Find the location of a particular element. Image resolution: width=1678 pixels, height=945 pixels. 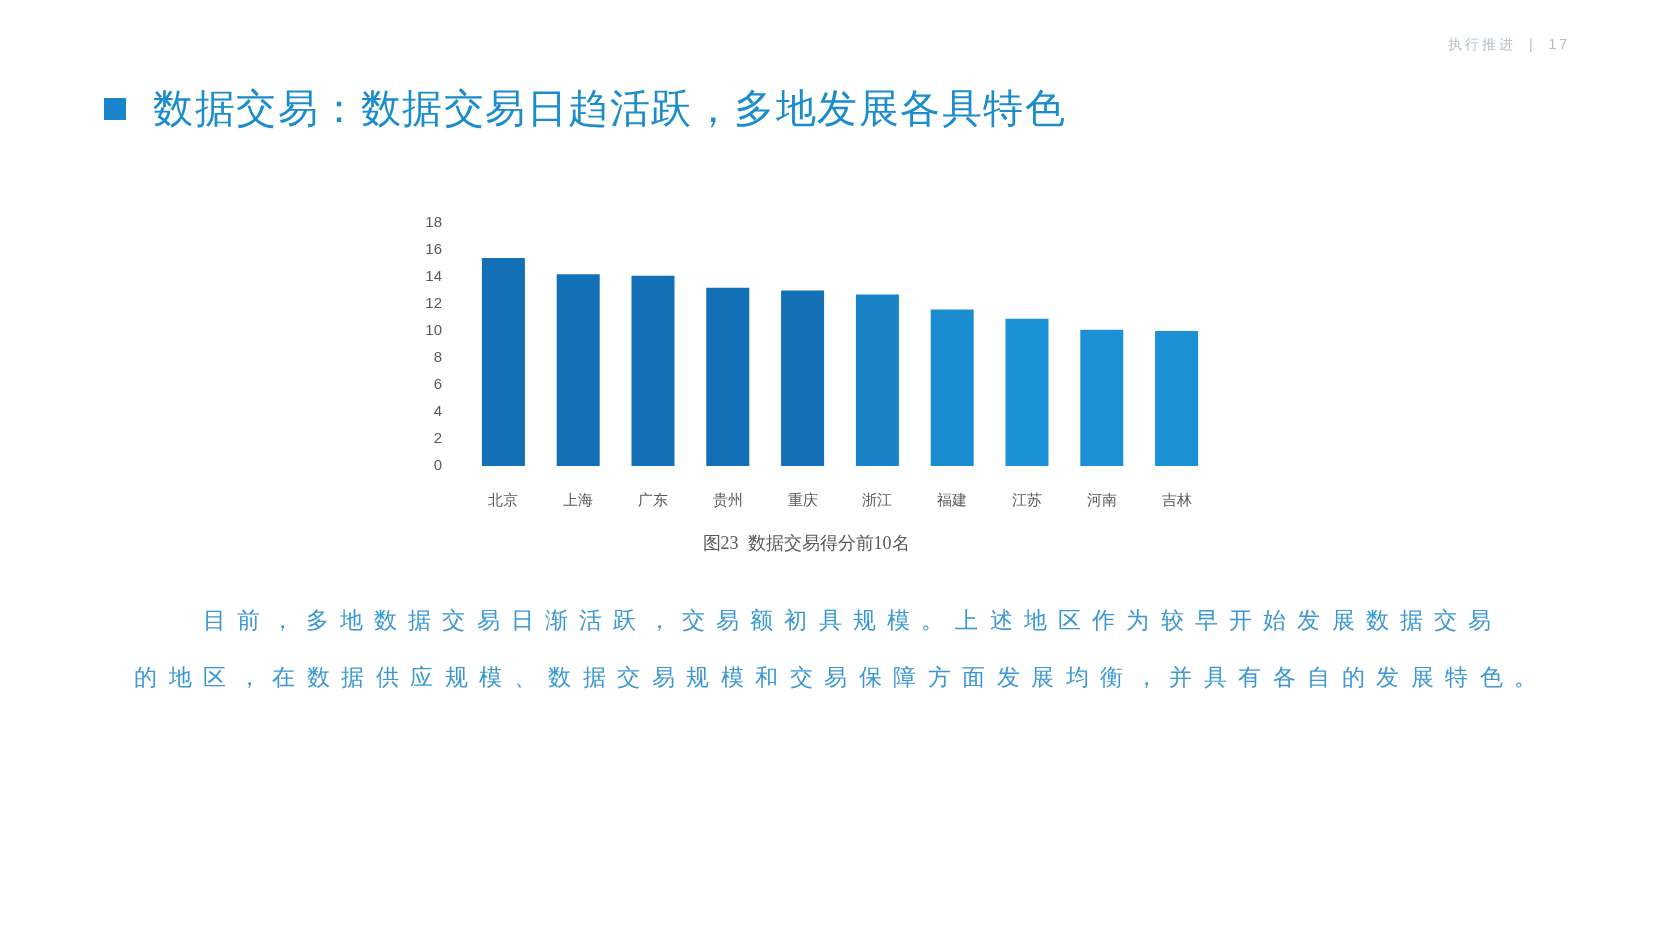

y-tick-label: 14 is located at coordinates (433, 276).